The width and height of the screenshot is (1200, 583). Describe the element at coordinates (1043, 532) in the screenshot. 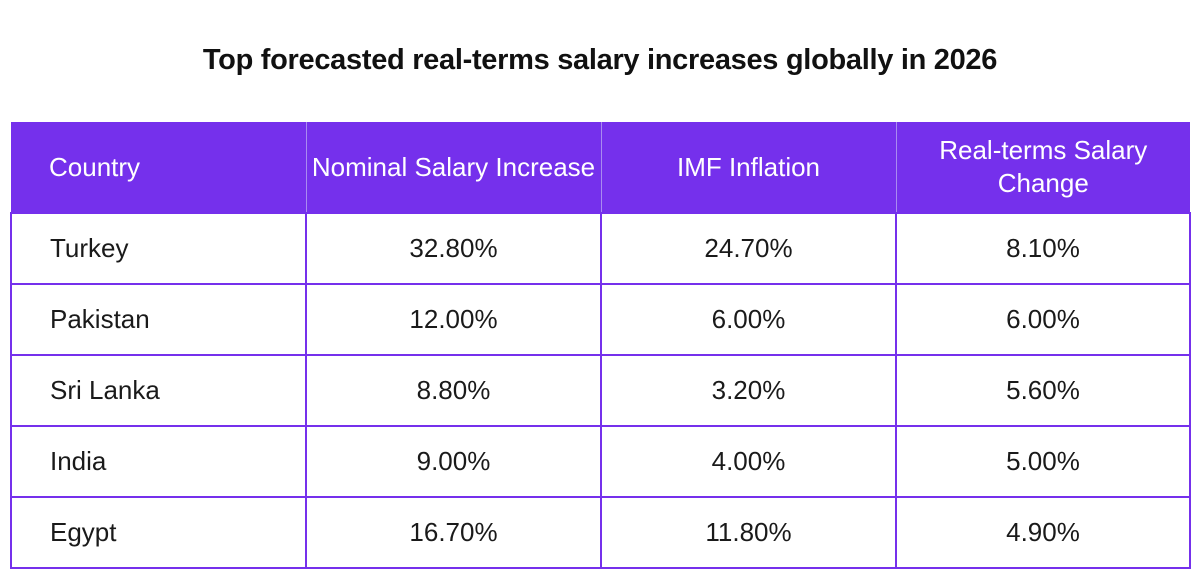

I see `cell-real: 4.90%` at that location.